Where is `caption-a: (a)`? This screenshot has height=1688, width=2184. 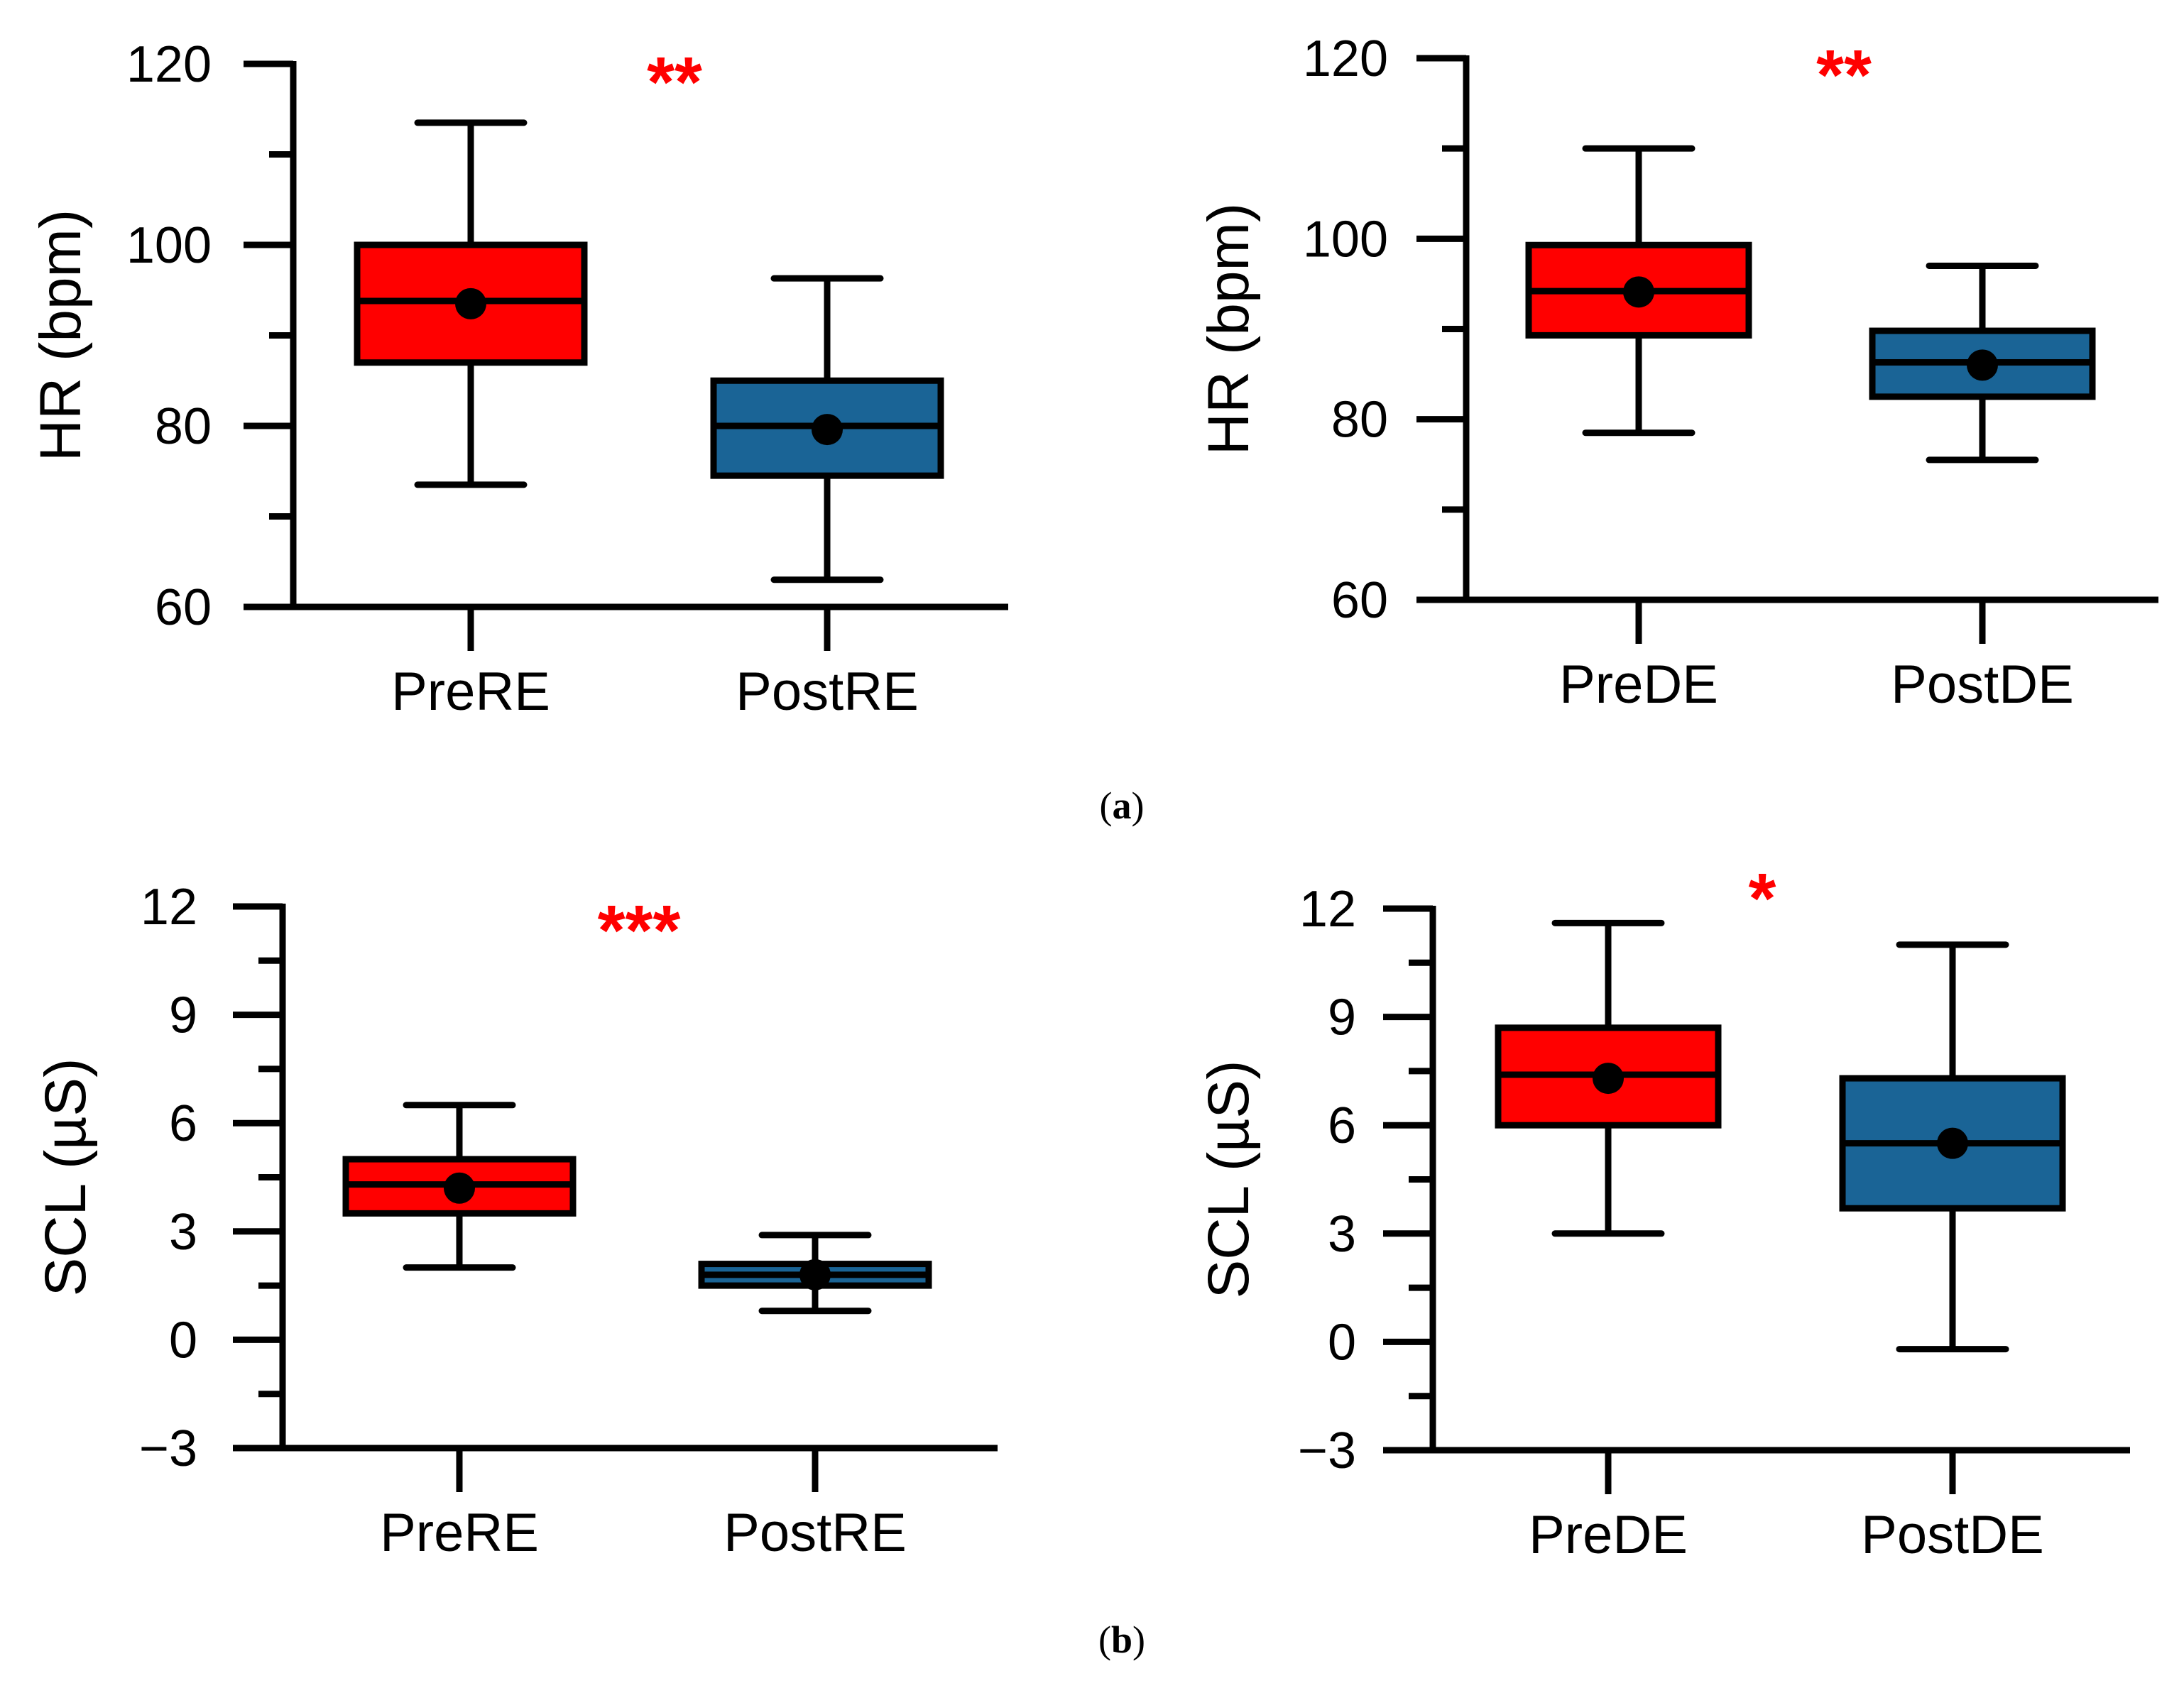 caption-a: (a) is located at coordinates (1123, 806).